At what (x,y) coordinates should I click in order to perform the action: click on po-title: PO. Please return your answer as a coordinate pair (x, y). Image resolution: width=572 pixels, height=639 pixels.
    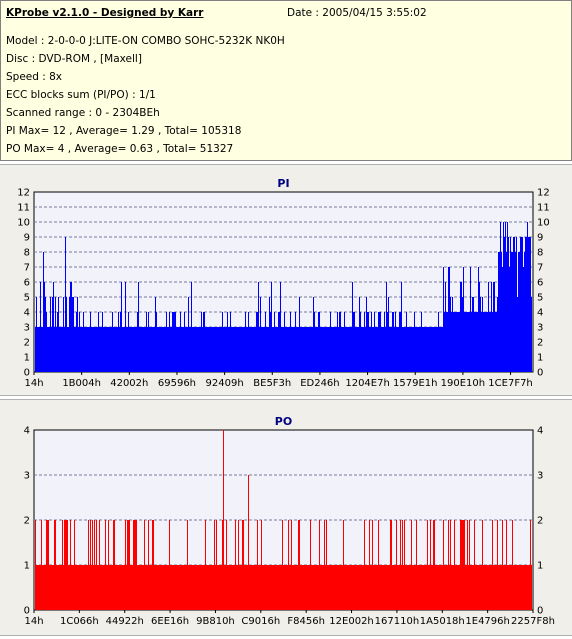
    Looking at the image, I should click on (283, 421).